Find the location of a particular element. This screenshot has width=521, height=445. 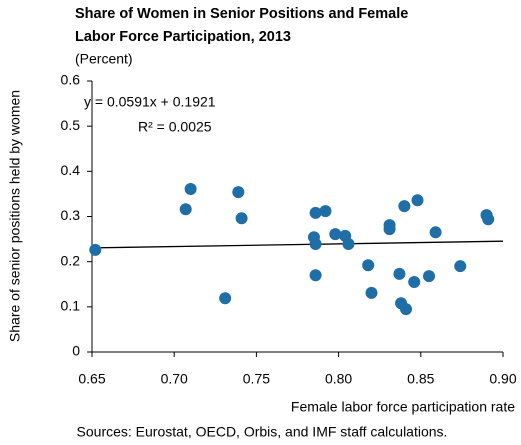

trendline is located at coordinates (297, 244).